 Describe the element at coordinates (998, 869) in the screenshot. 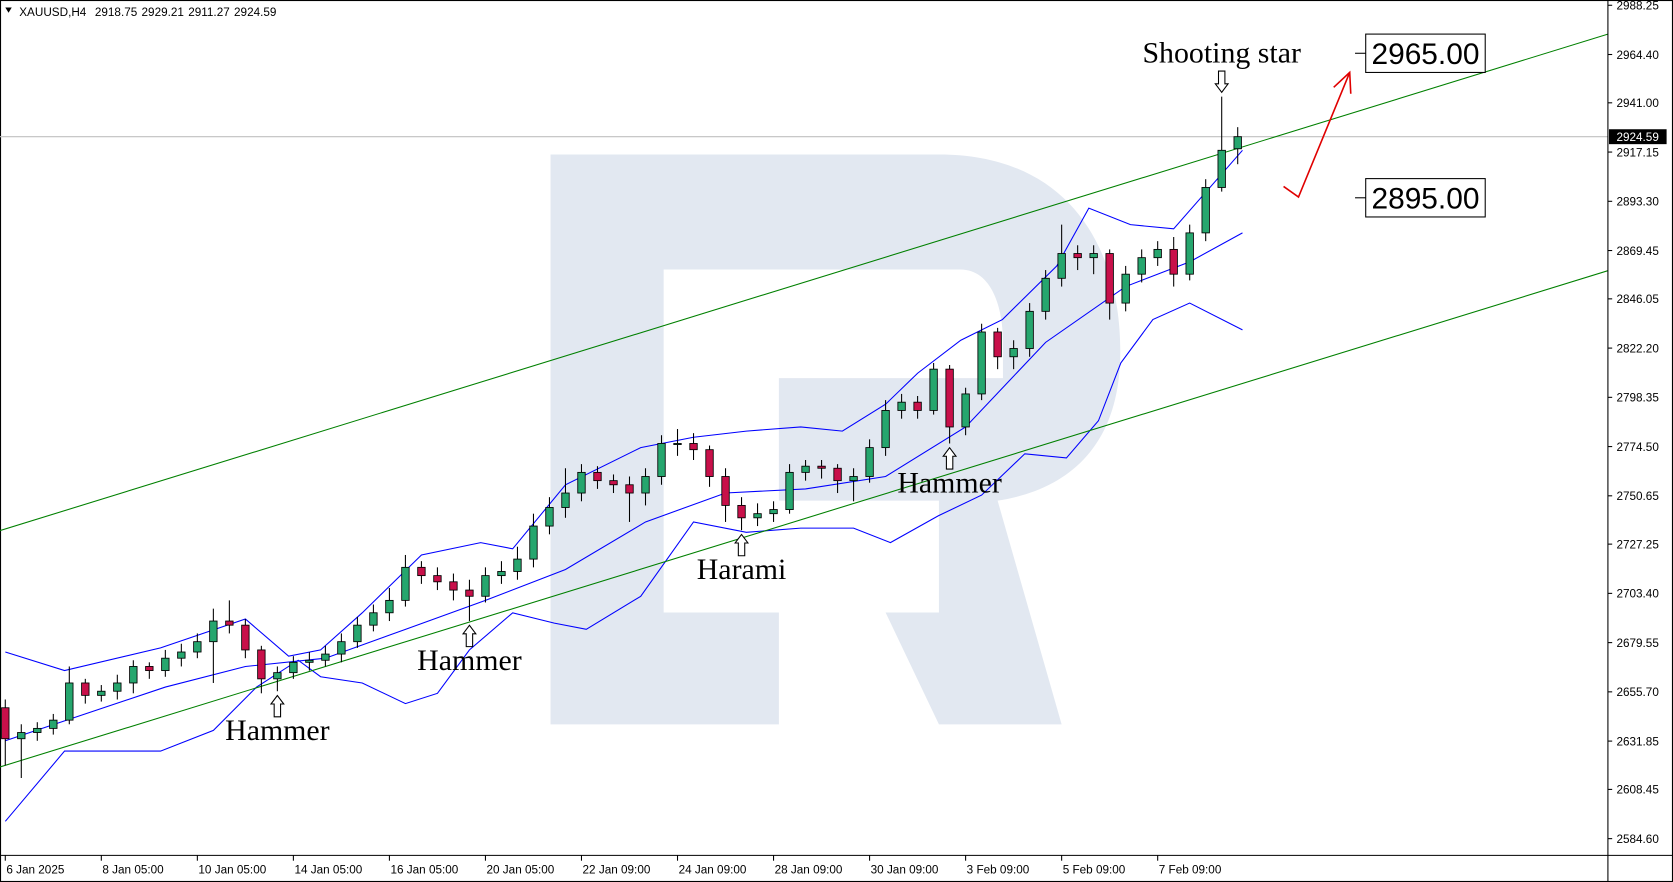

I see `x-tick-label: 3 Feb 09:00` at that location.